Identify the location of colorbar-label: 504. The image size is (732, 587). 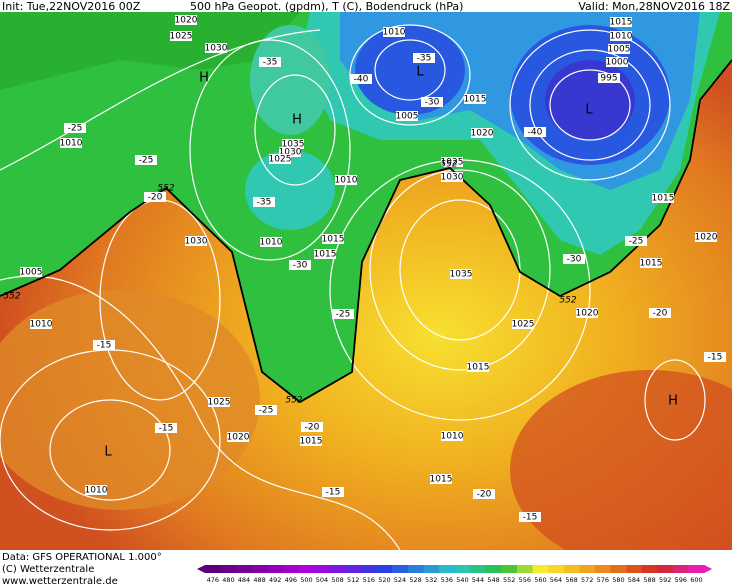
(322, 580).